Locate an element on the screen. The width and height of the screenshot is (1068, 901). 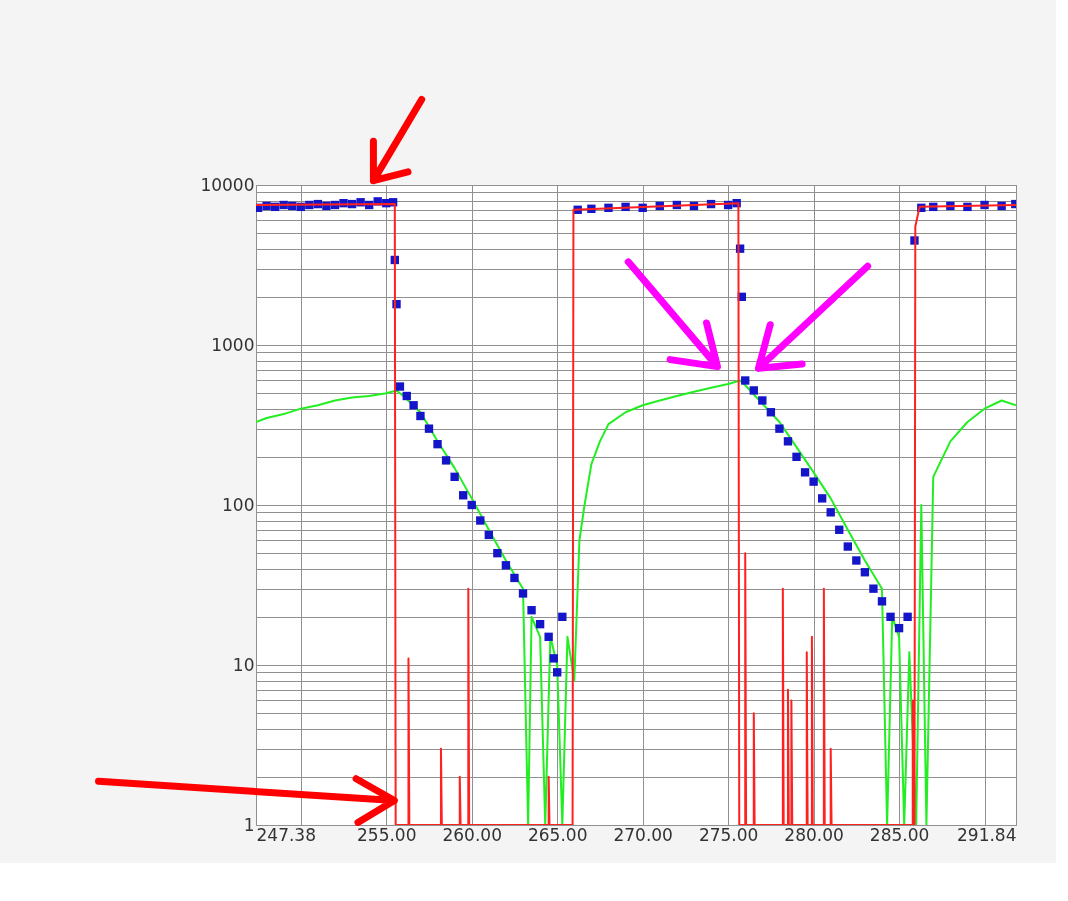
y-tick-label: 10 is located at coordinates (243, 664).